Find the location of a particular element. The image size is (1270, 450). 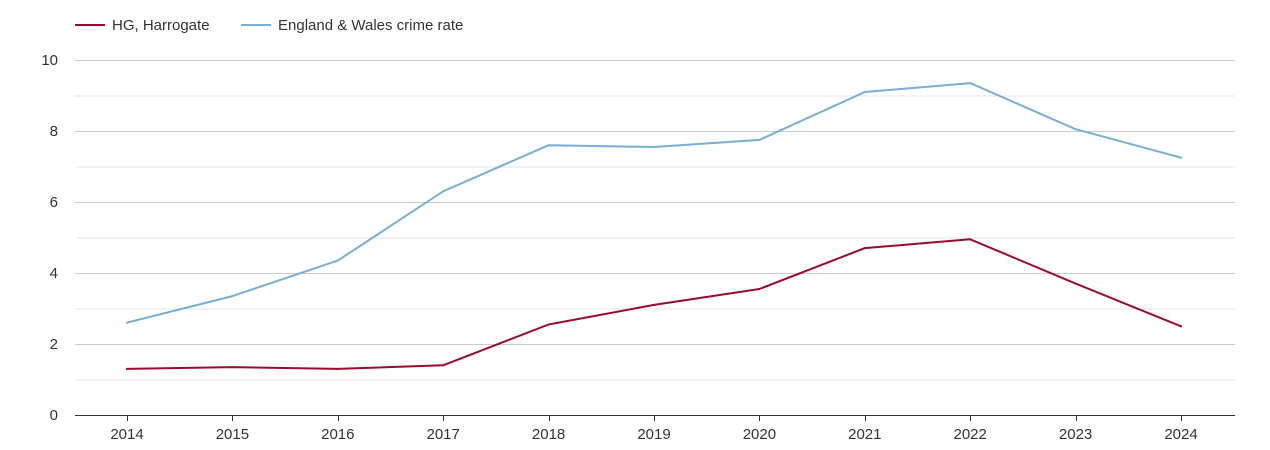

x-tick-label: 2021 is located at coordinates (864, 434).